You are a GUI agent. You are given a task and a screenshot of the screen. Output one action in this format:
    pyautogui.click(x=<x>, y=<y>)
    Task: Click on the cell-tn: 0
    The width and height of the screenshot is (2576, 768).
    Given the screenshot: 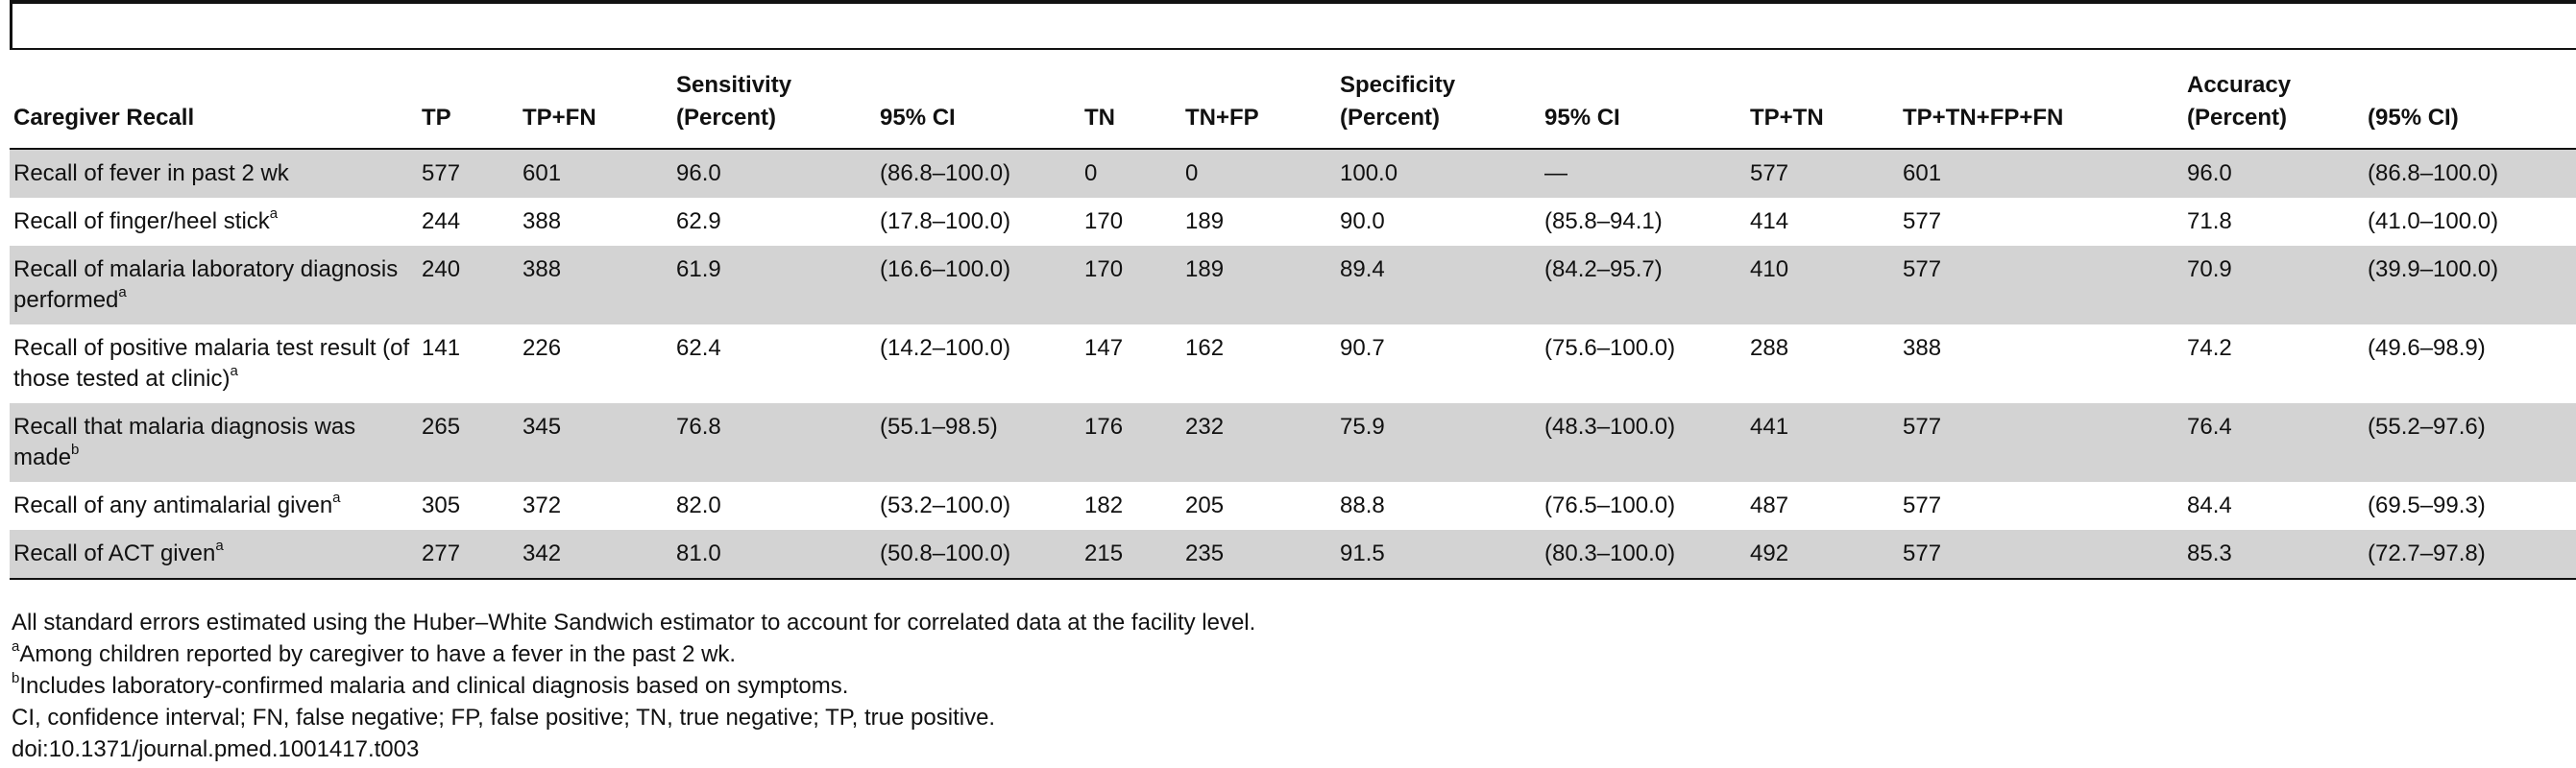 What is the action you would take?
    pyautogui.click(x=1131, y=173)
    